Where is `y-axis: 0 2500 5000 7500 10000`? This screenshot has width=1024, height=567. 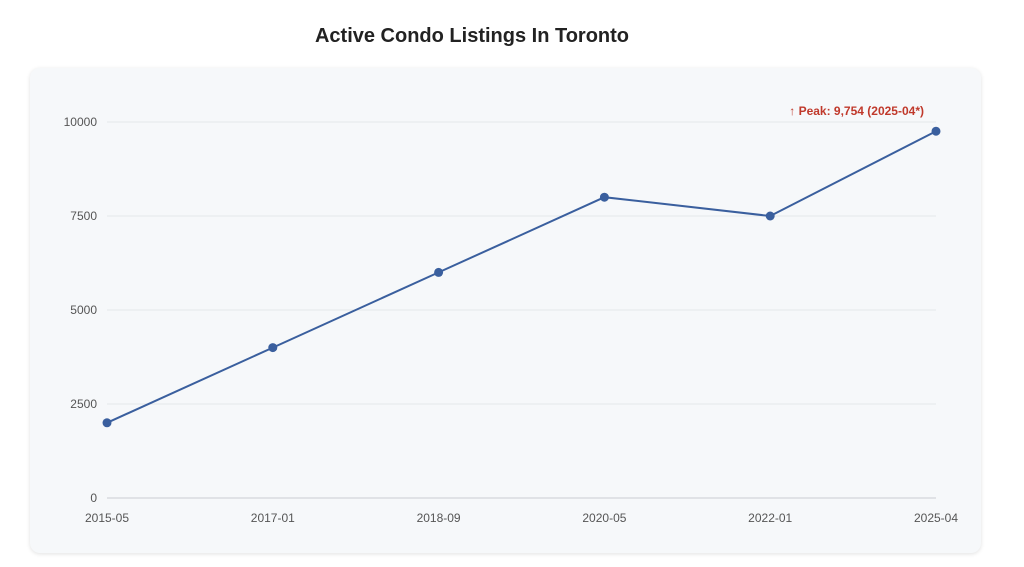 y-axis: 0 2500 5000 7500 10000 is located at coordinates (81, 310).